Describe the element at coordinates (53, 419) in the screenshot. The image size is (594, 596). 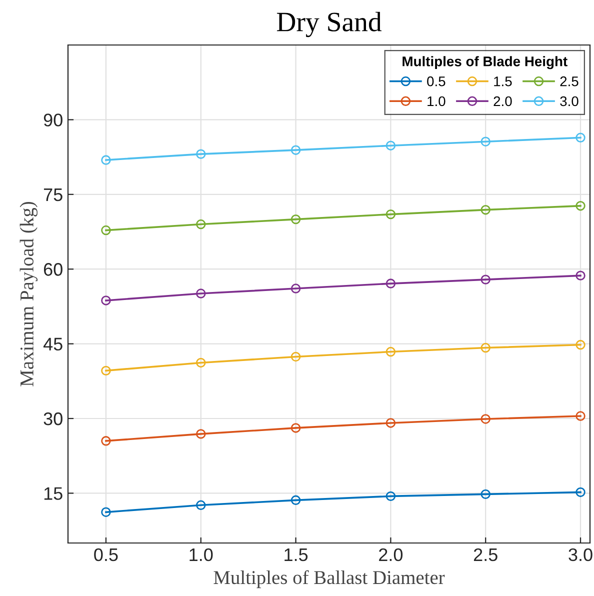
I see `y-tick-label: 30` at that location.